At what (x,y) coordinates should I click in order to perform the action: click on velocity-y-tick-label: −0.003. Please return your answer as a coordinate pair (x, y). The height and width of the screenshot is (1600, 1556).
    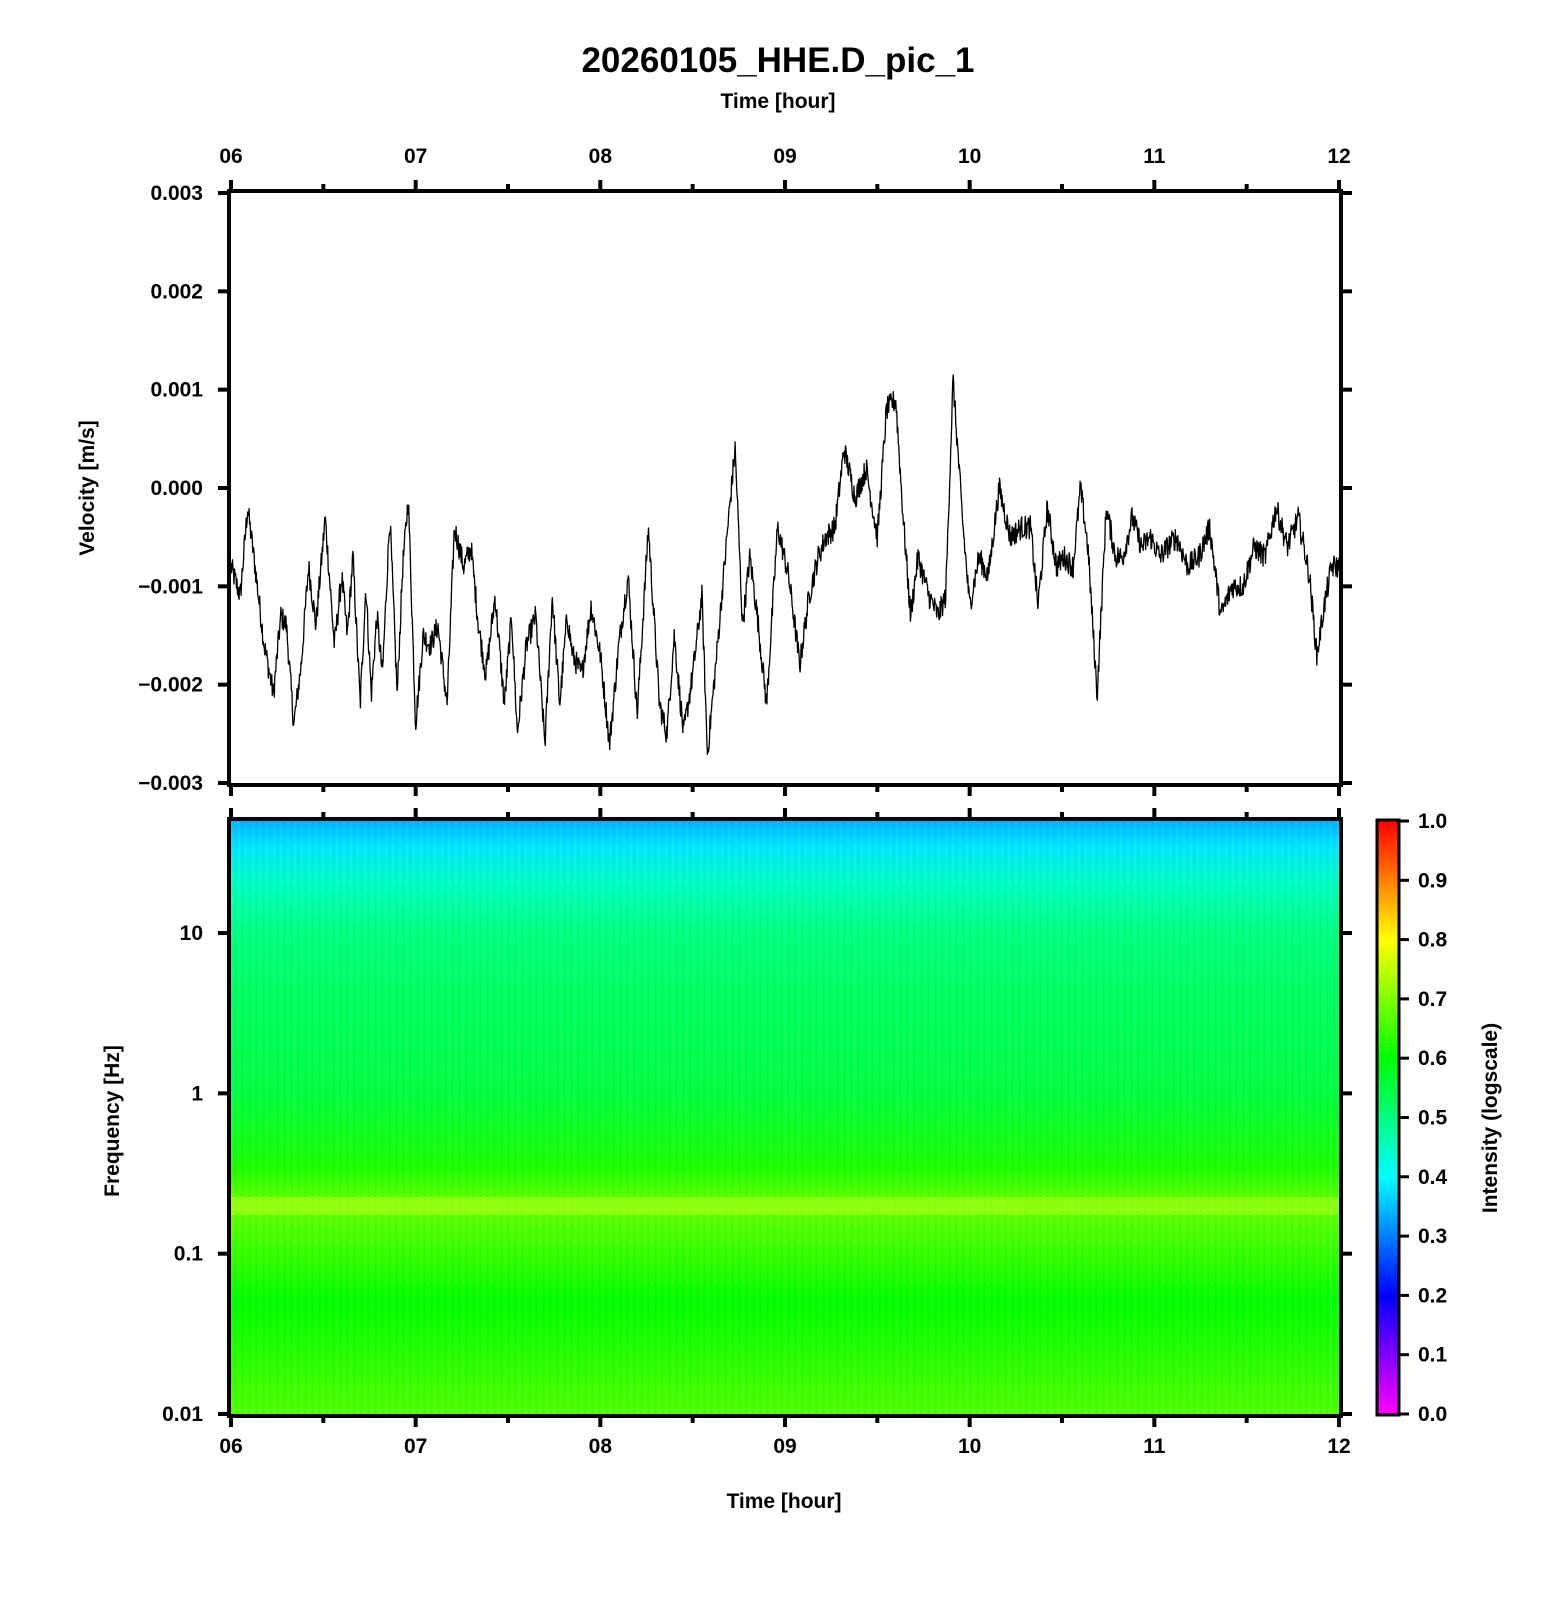
    Looking at the image, I should click on (170, 783).